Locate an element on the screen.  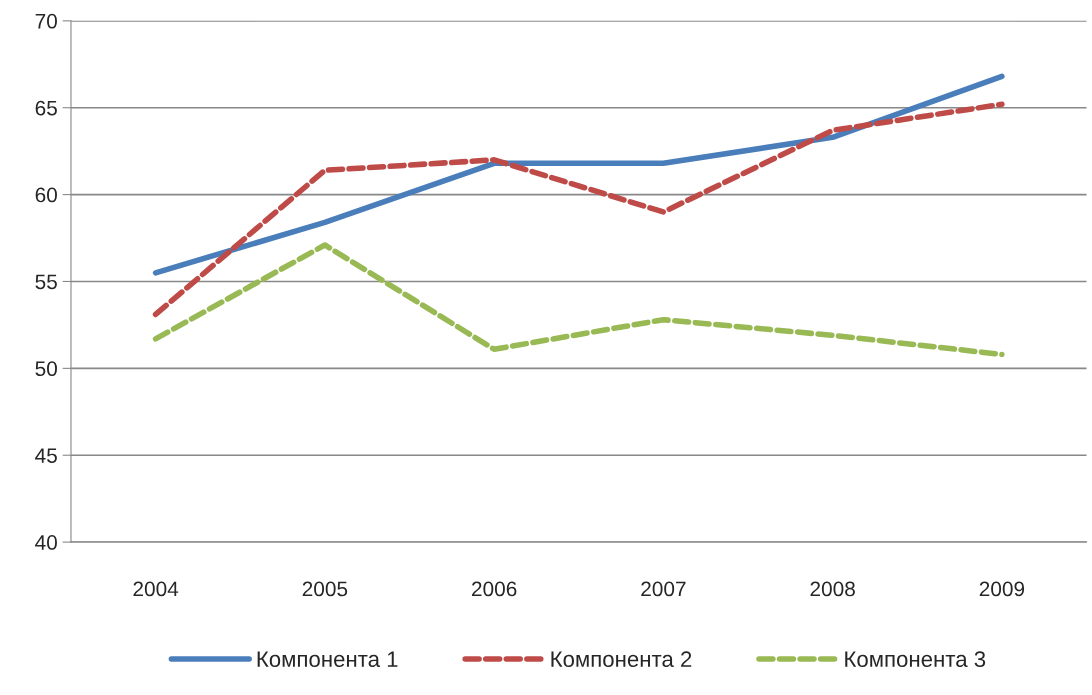
y-tick-label: 45 is located at coordinates (46, 455).